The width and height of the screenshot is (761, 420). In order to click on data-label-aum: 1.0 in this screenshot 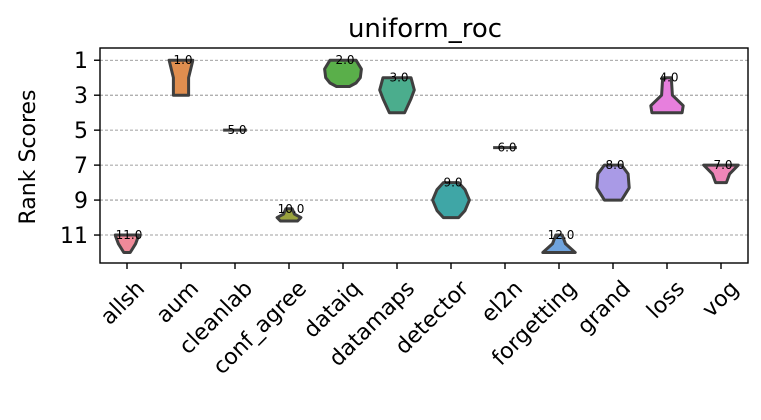, I will do `click(182, 60)`.